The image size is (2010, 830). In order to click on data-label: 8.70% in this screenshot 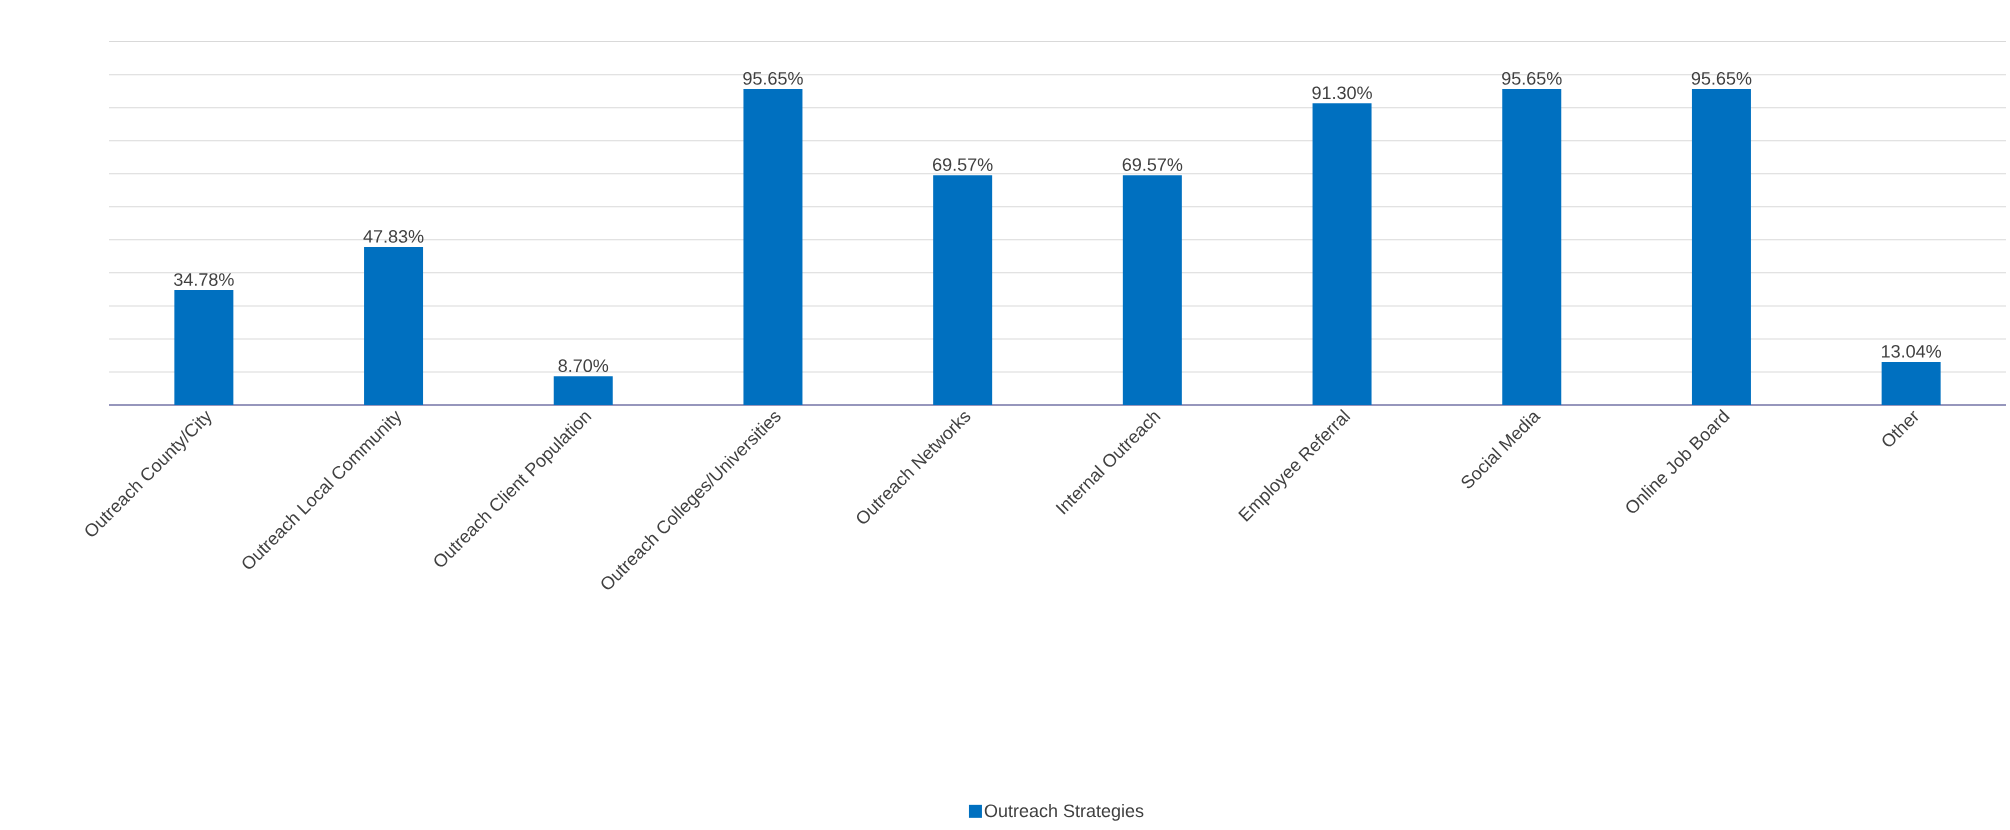, I will do `click(583, 366)`.